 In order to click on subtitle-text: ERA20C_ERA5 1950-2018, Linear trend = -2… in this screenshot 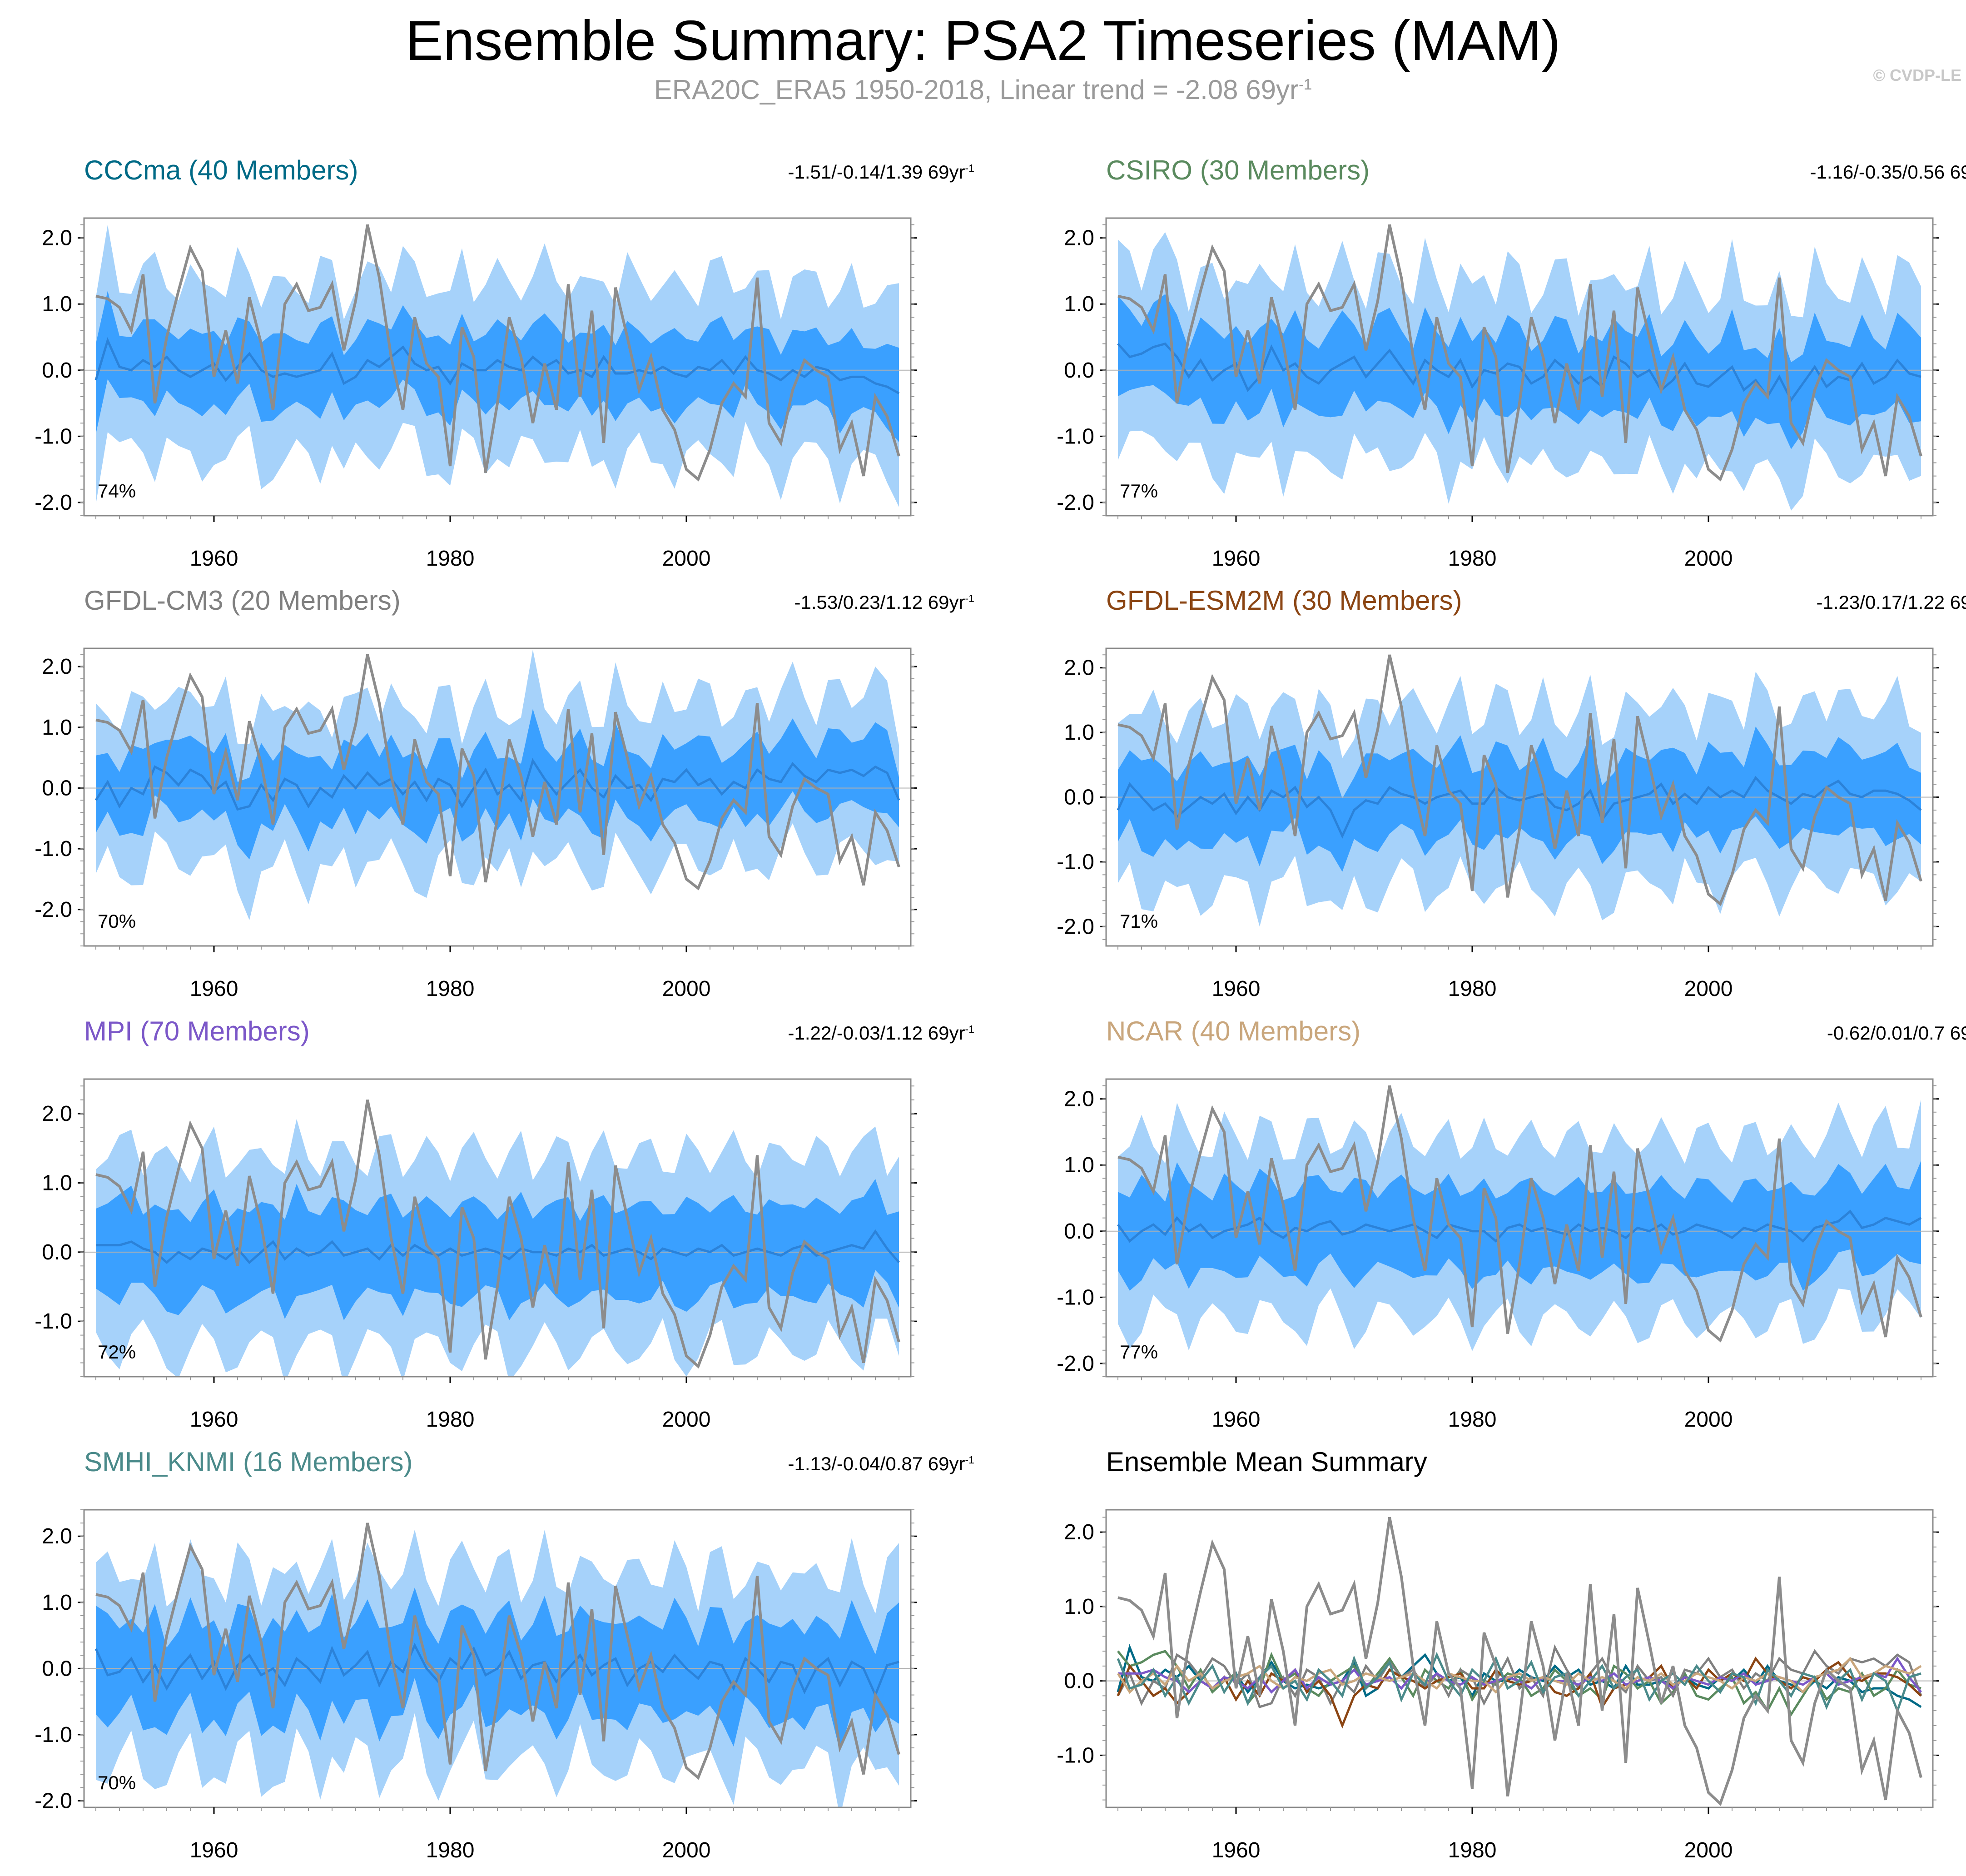, I will do `click(976, 90)`.